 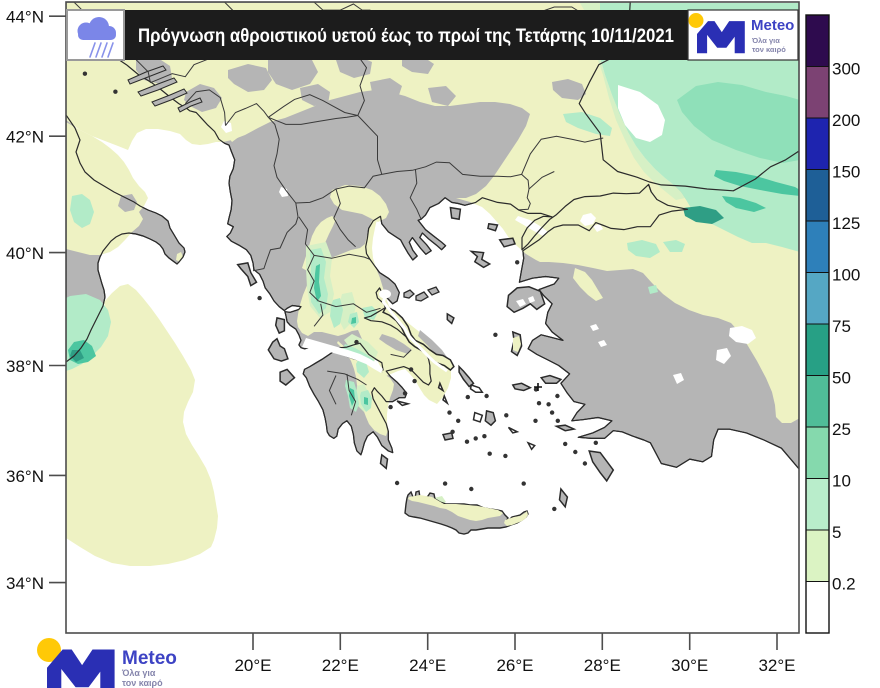 What do you see at coordinates (846, 275) in the screenshot?
I see `svg-text: 100` at bounding box center [846, 275].